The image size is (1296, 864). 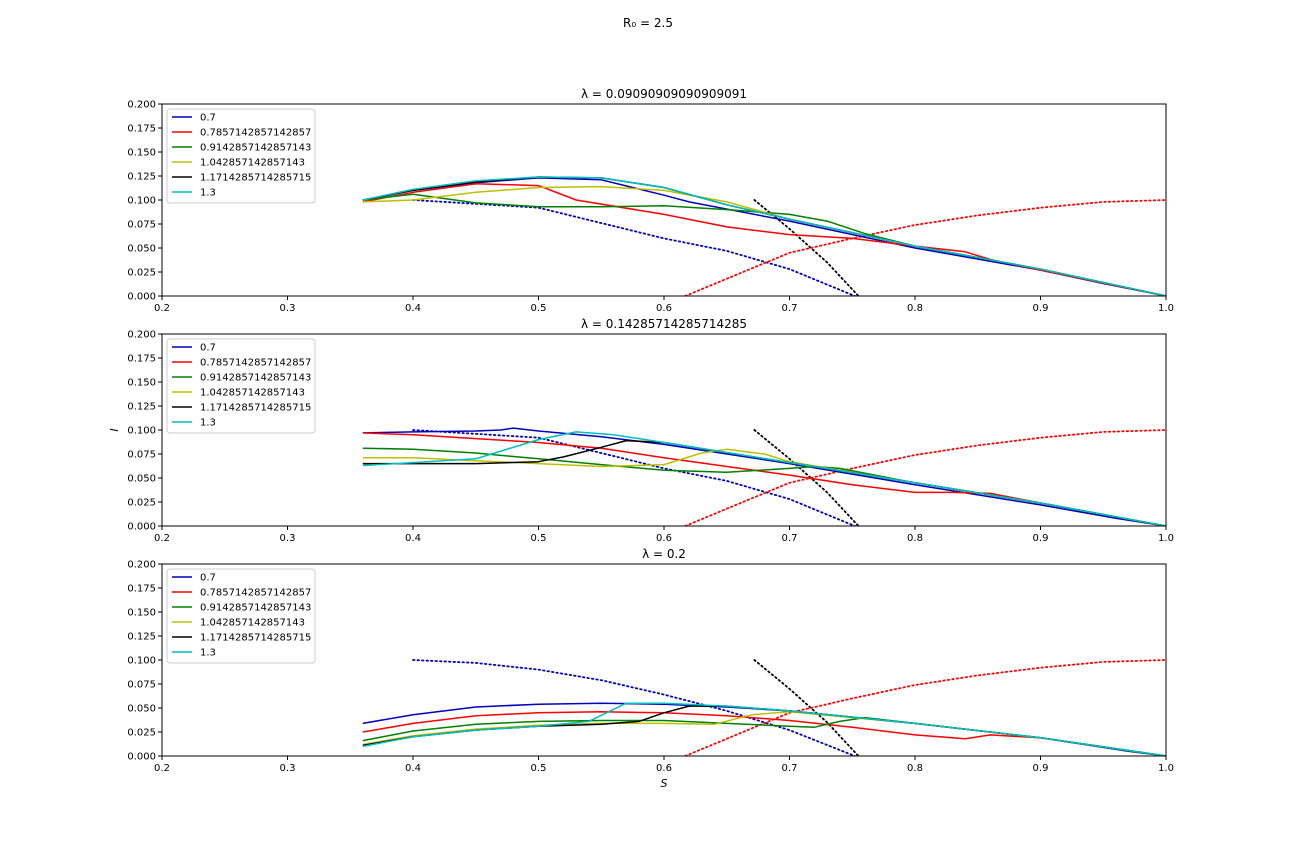 I want to click on y-tick-label: 0.150, so click(x=141, y=383).